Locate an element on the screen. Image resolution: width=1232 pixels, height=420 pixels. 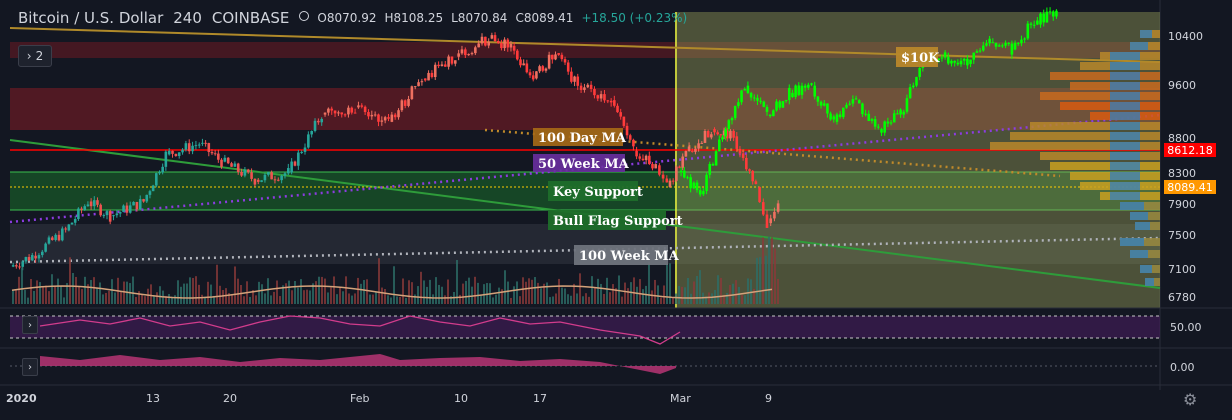
indicator-collapse-button: › 2 is located at coordinates (35, 56).